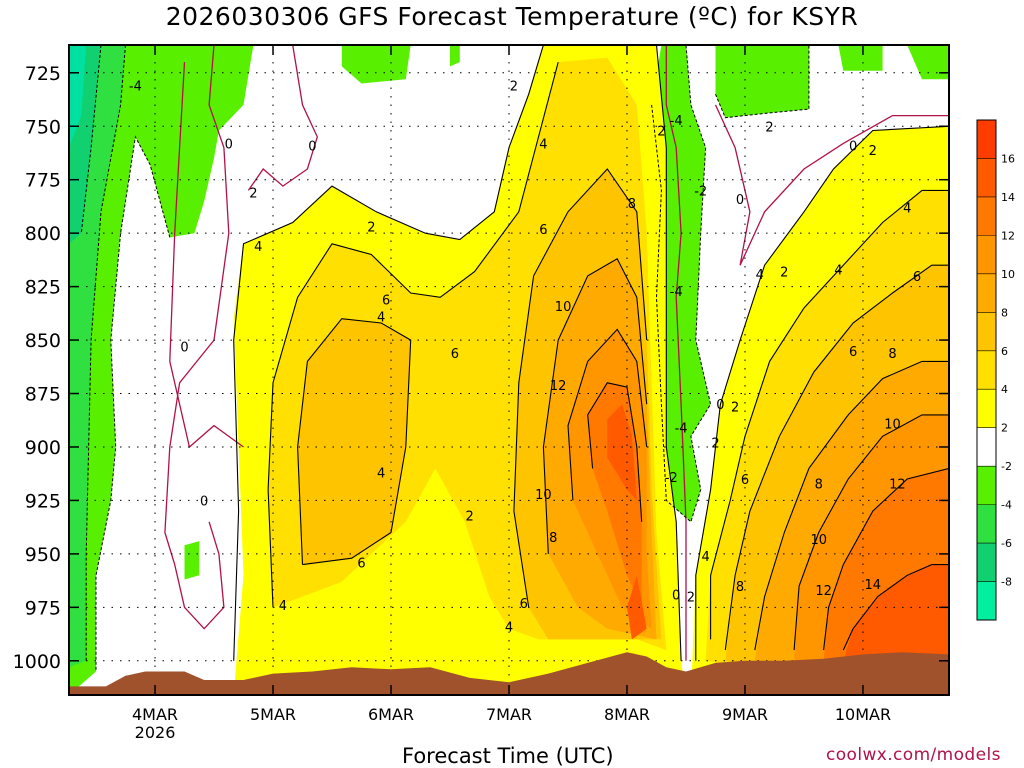  Describe the element at coordinates (43, 448) in the screenshot. I see `y-tick-label: 900` at that location.